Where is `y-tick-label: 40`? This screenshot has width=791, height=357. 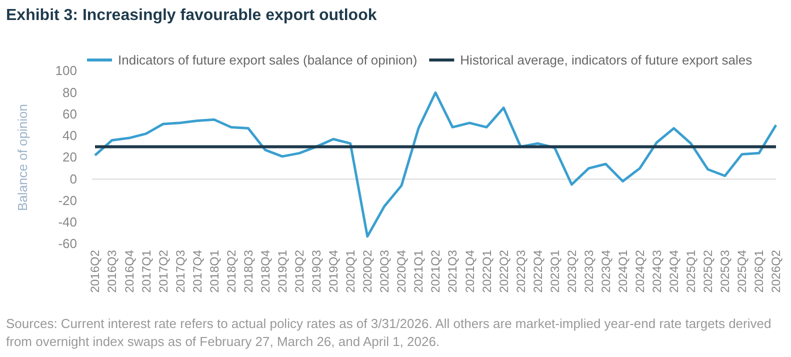 y-tick-label: 40 is located at coordinates (69, 136).